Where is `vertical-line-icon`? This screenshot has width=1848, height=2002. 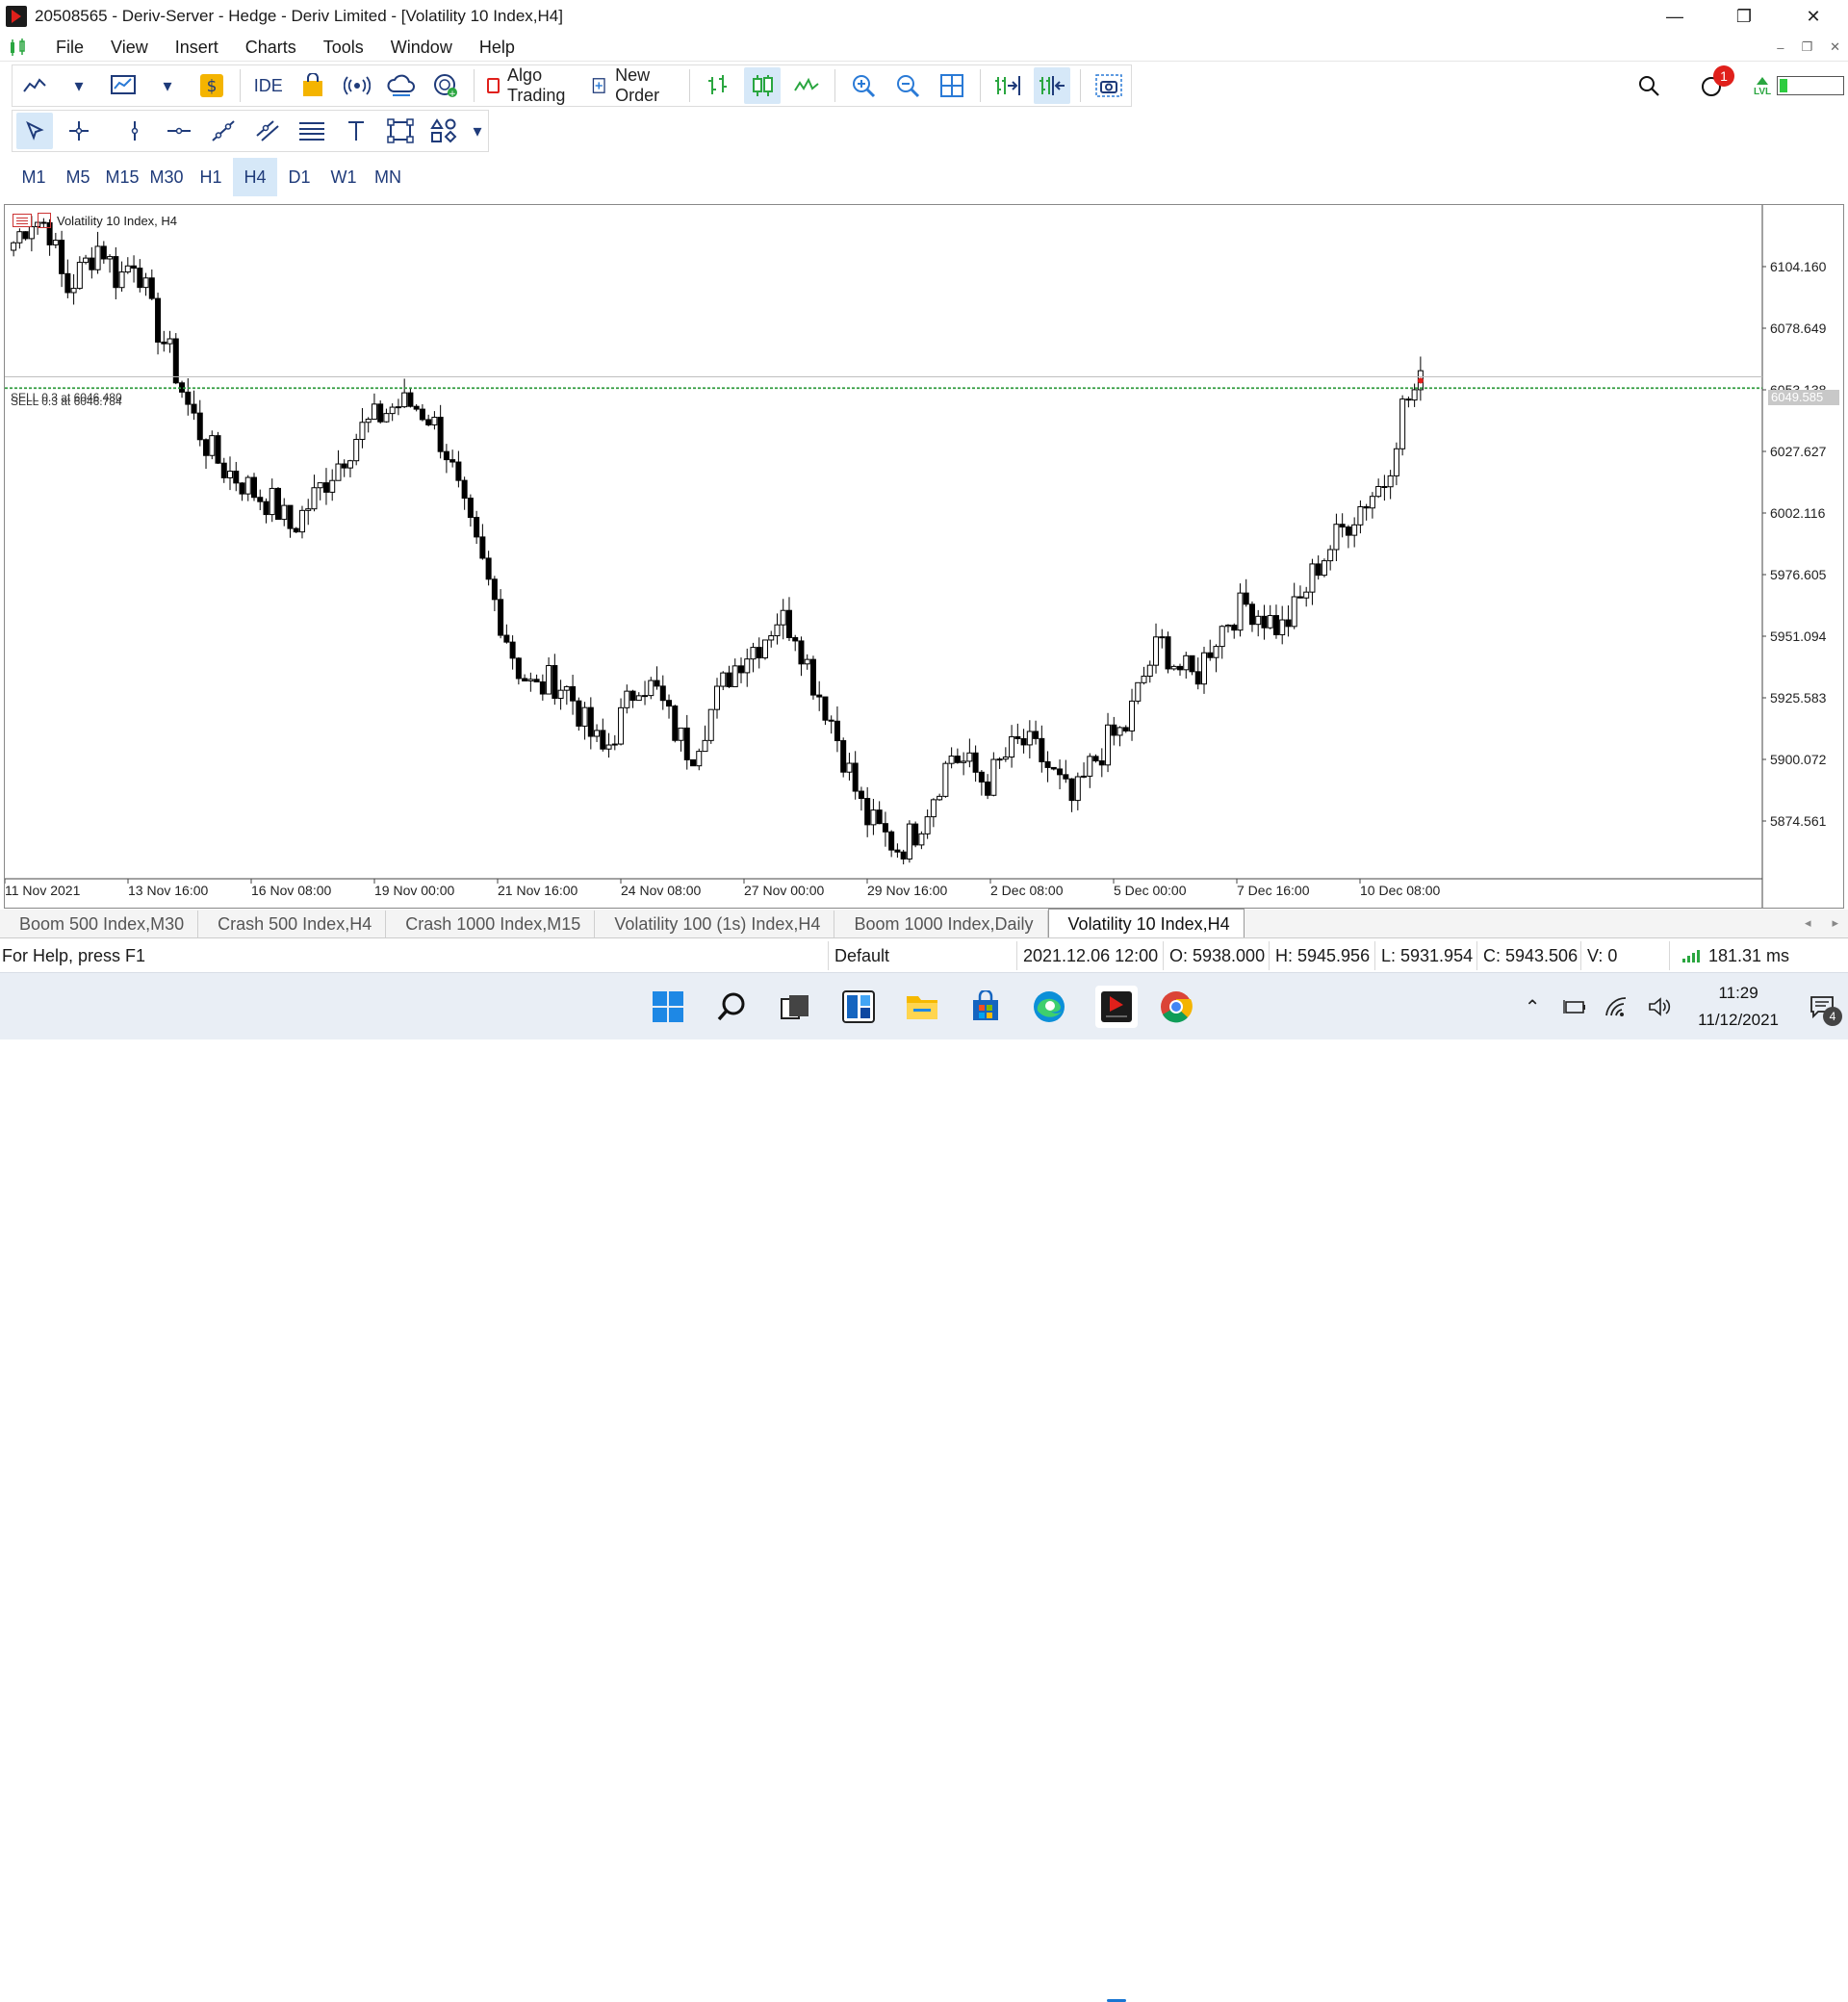 vertical-line-icon is located at coordinates (134, 131).